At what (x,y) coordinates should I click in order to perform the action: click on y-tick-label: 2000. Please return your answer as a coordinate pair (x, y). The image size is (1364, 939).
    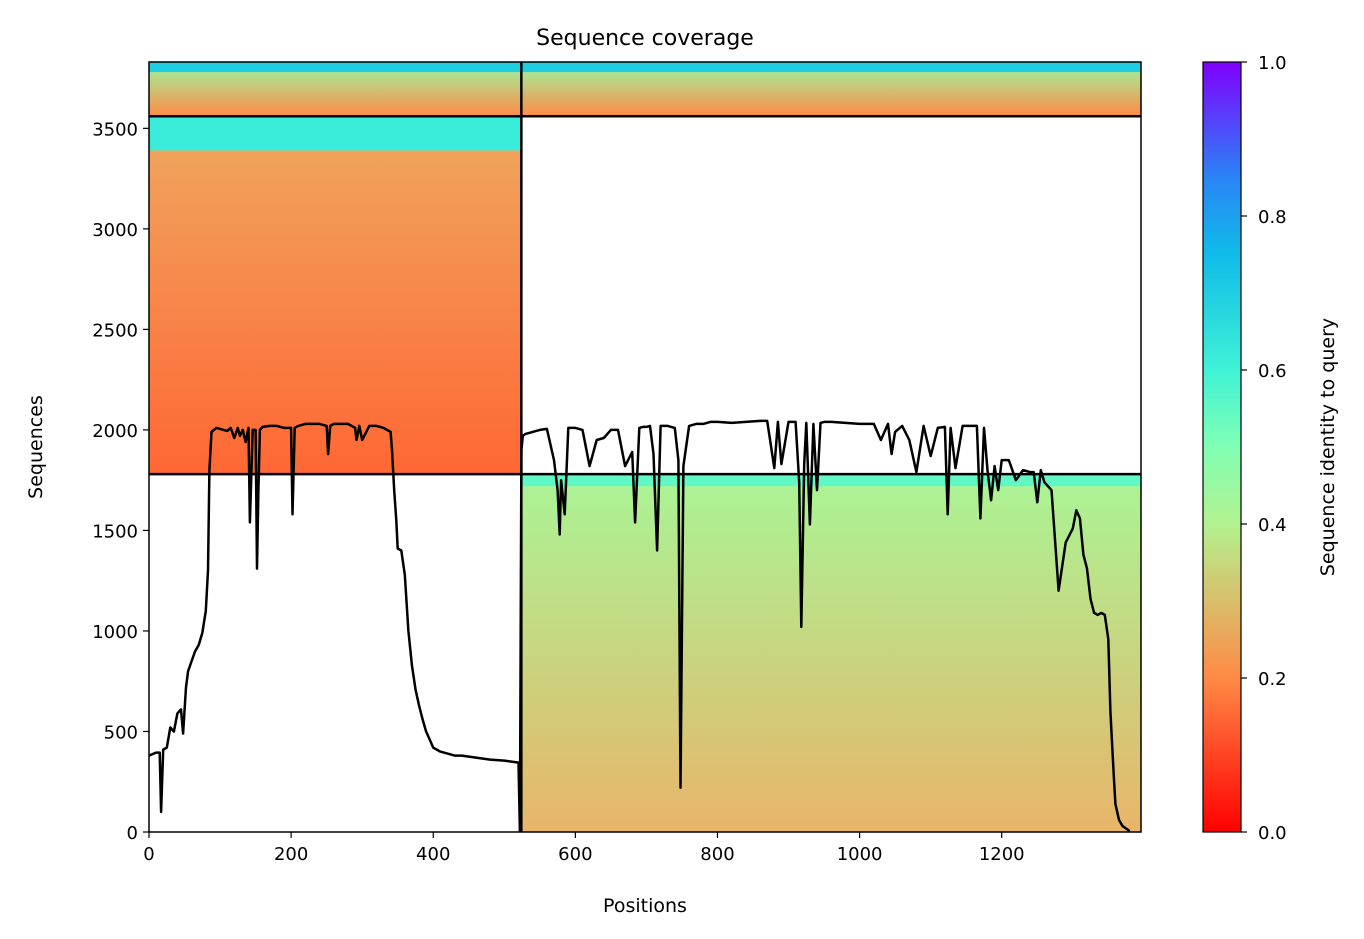
    Looking at the image, I should click on (115, 431).